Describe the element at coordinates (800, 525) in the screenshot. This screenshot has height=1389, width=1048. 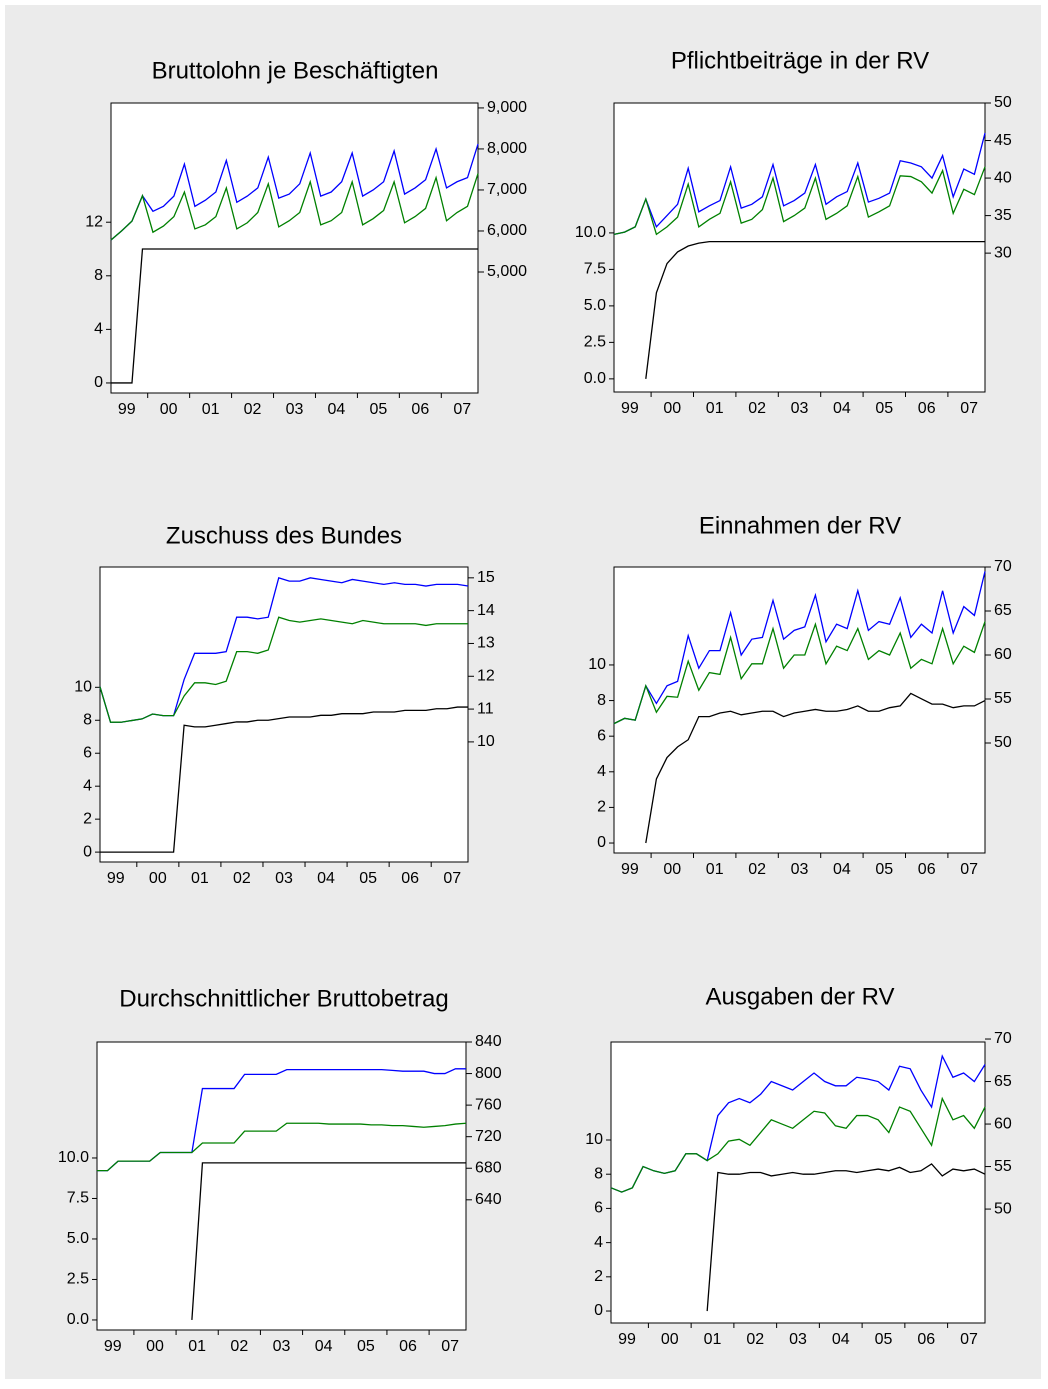
I see `chart-title: Einnahmen der RV` at that location.